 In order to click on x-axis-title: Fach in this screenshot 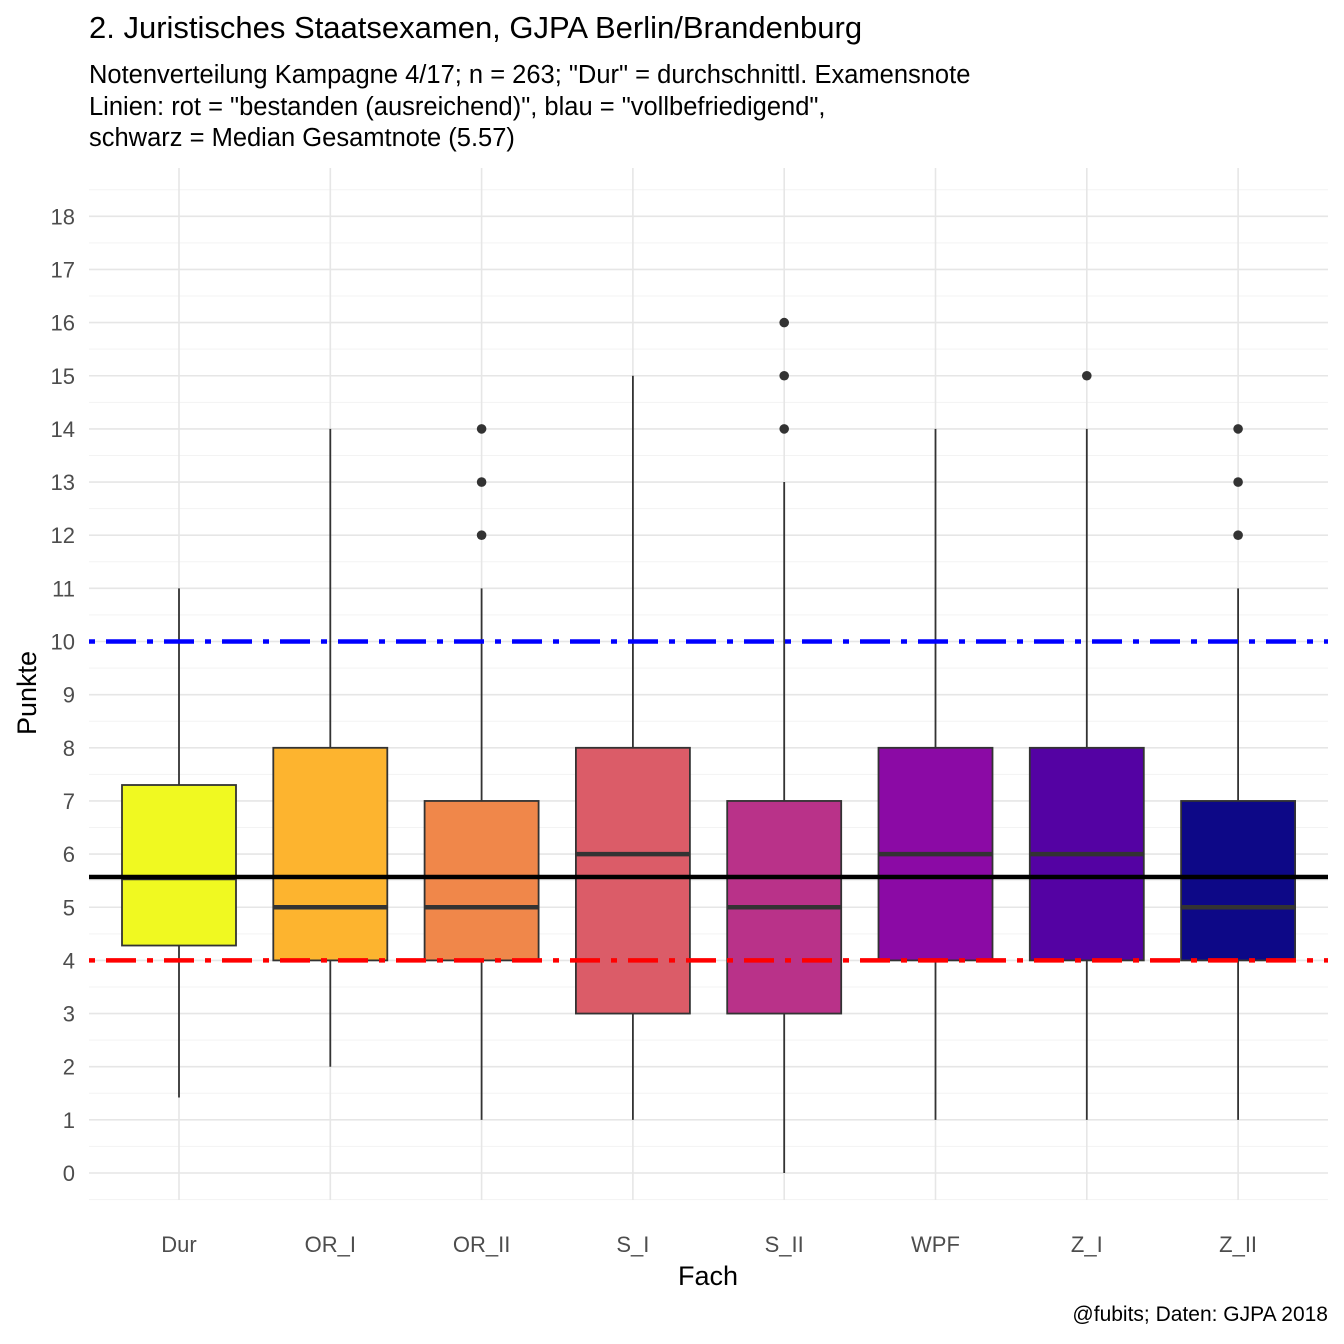, I will do `click(708, 1276)`.